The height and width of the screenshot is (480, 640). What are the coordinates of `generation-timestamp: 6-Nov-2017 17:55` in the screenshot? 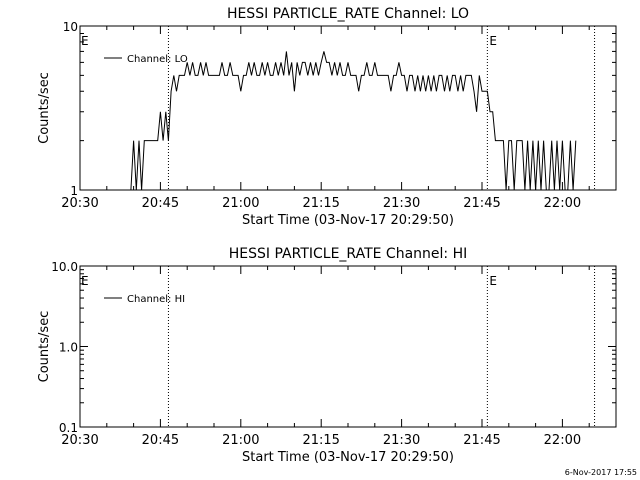 It's located at (601, 472).